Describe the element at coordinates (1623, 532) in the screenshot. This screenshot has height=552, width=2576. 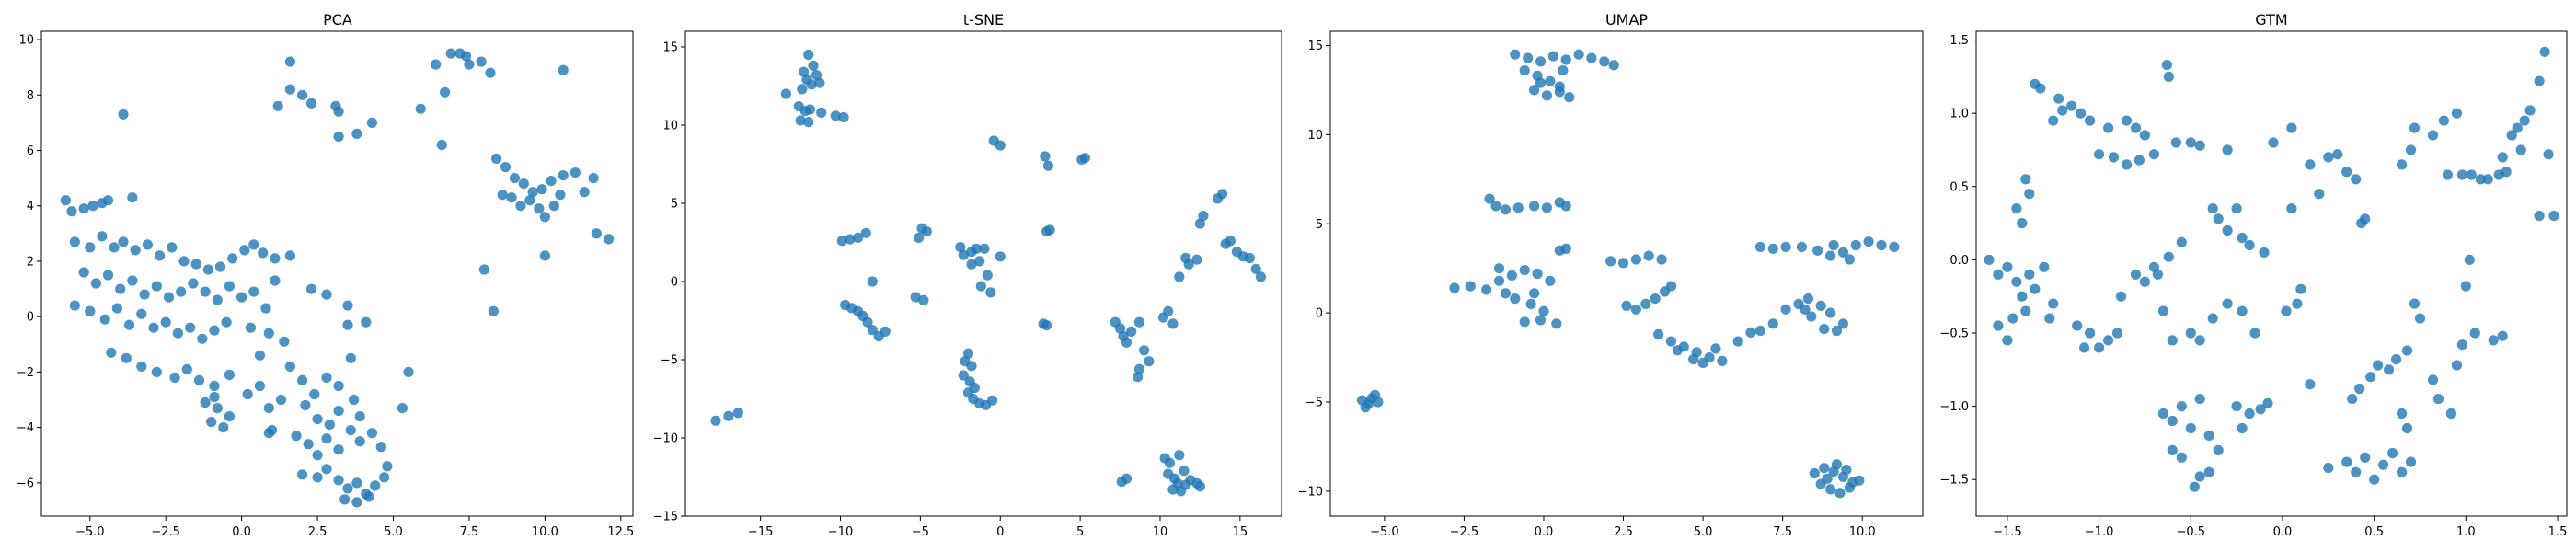
I see `umap-xtick-label: 2.5` at that location.